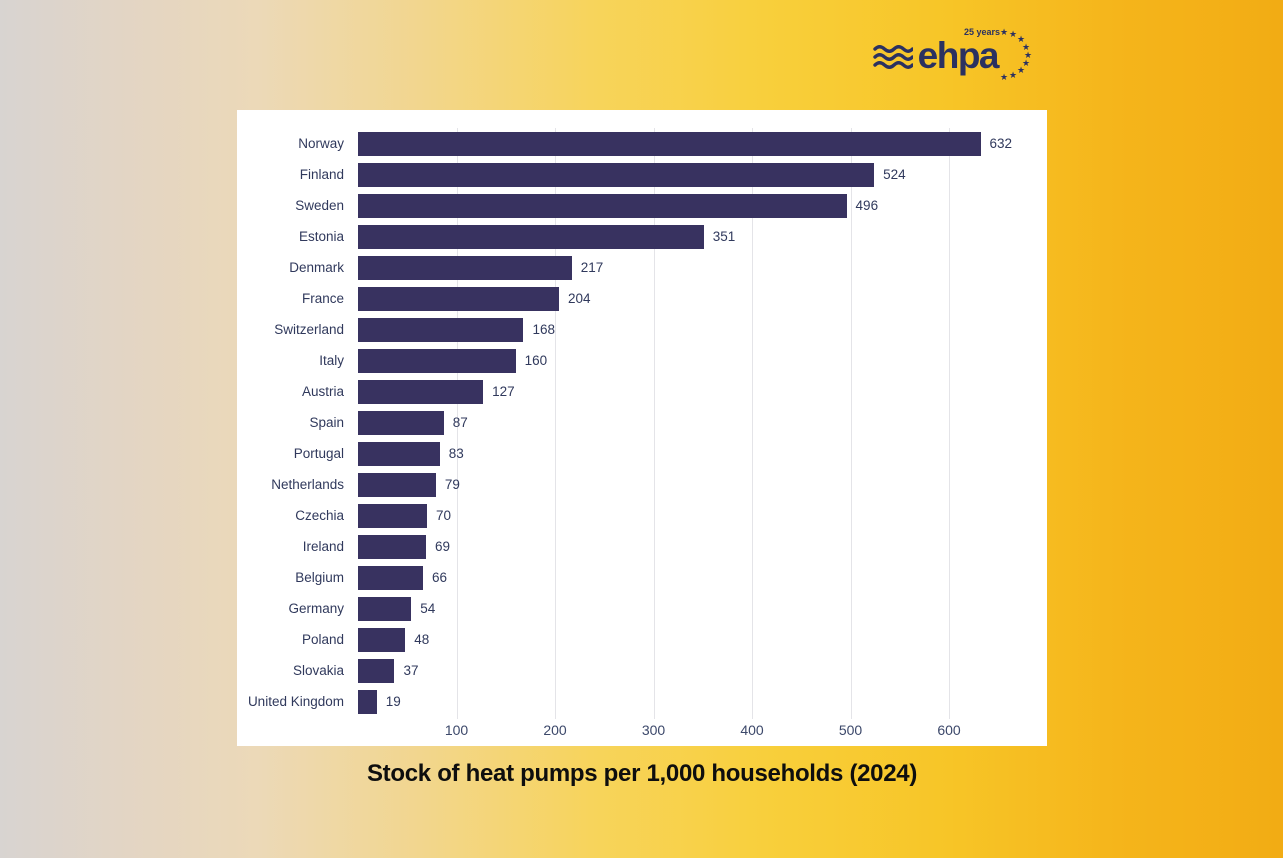 The height and width of the screenshot is (858, 1283). Describe the element at coordinates (319, 577) in the screenshot. I see `country-label: Belgium` at that location.